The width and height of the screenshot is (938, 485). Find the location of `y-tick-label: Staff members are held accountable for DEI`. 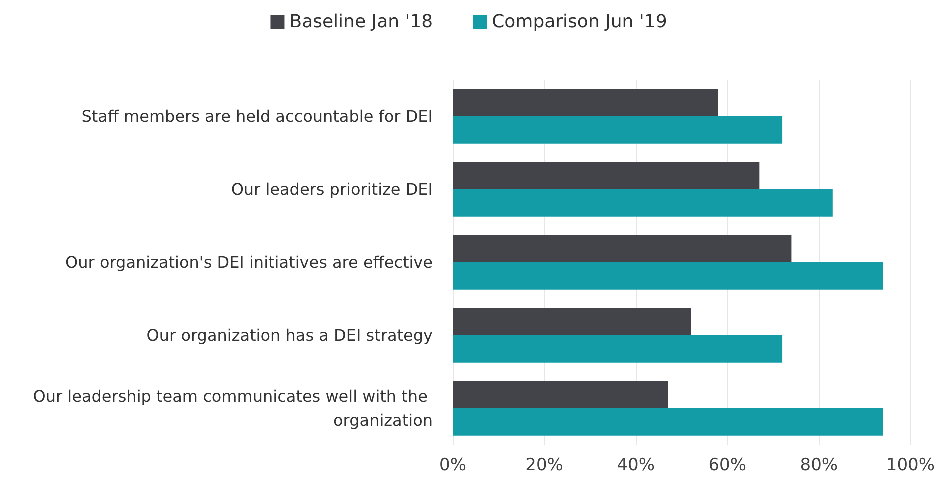

y-tick-label: Staff members are held accountable for DEI is located at coordinates (257, 116).